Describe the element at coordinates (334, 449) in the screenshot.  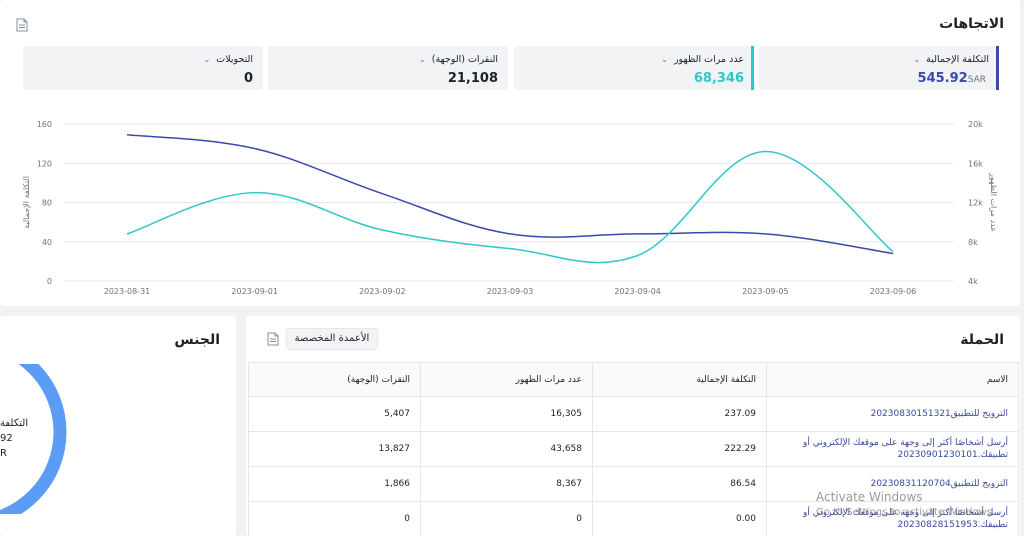
I see `clicks-cell: 13,827` at that location.